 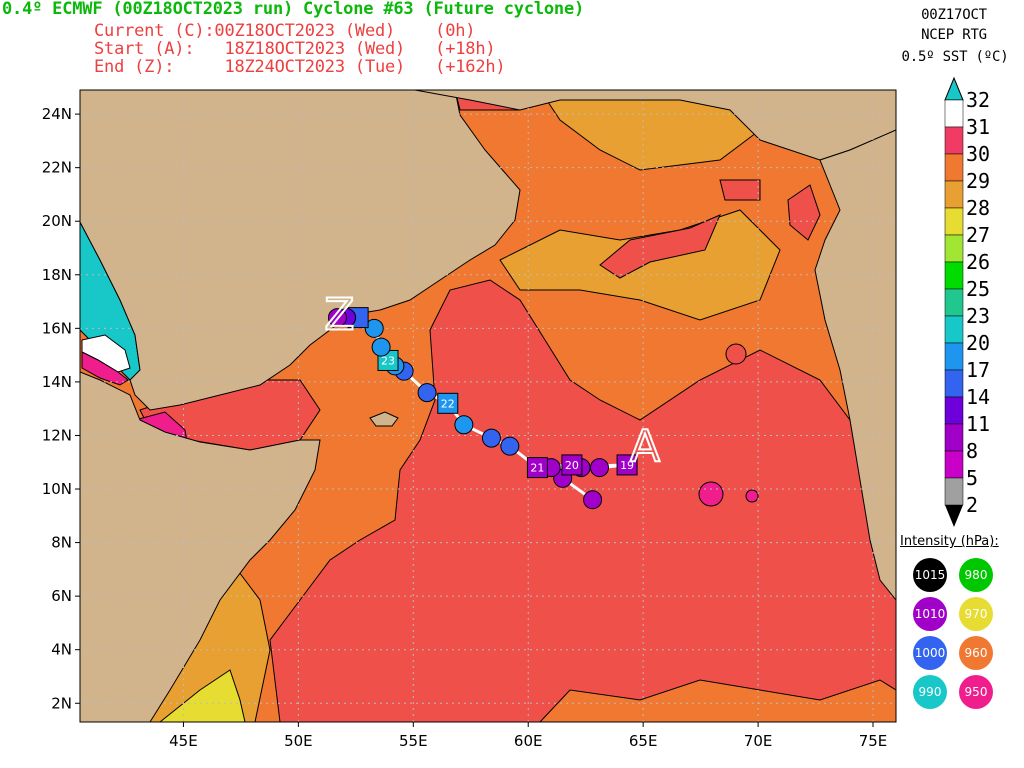 I want to click on intensity-legend-title: Intensity (hPa):, so click(x=949, y=541).